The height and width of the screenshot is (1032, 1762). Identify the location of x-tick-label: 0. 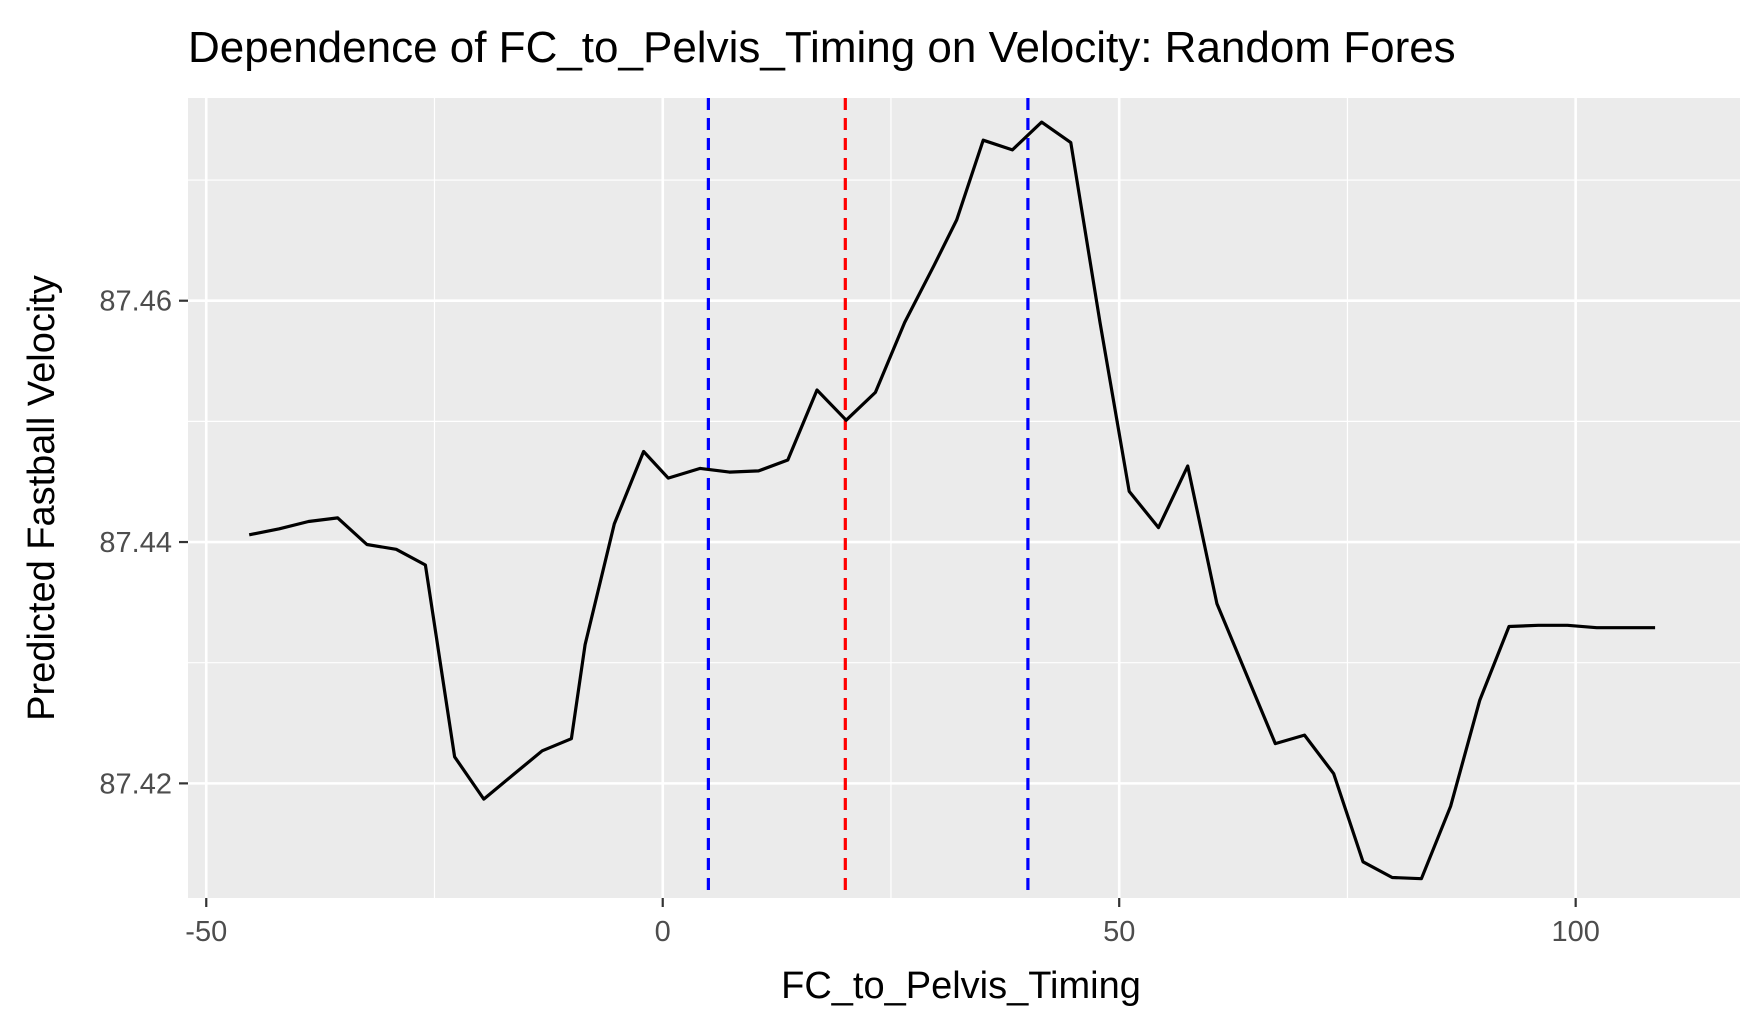
(663, 932).